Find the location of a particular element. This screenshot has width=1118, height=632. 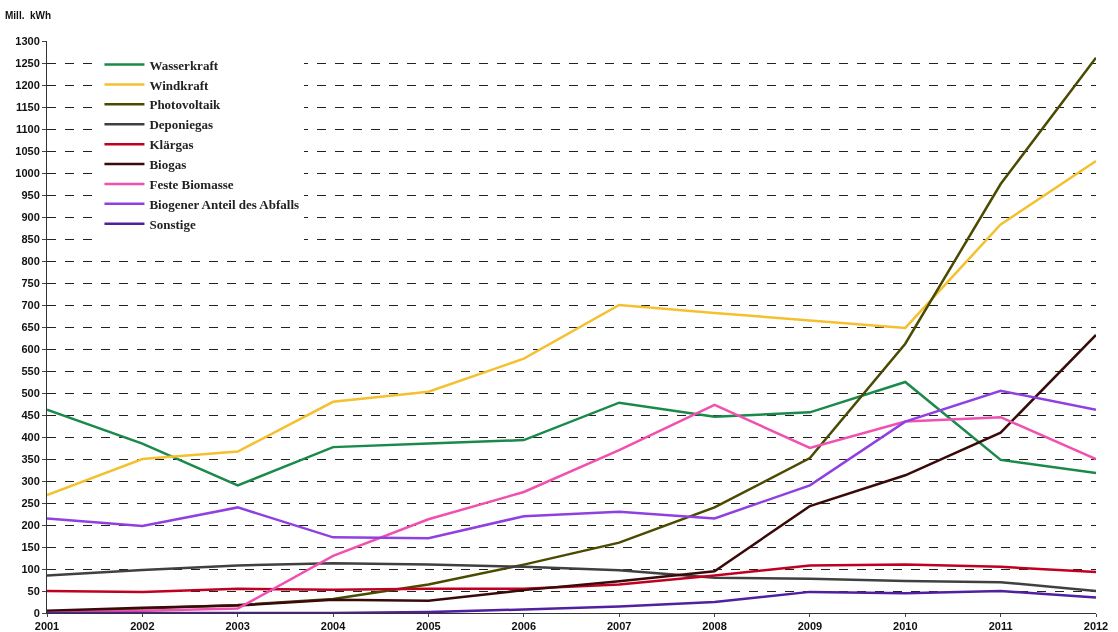

x-tick-label: 2003 is located at coordinates (237, 626).